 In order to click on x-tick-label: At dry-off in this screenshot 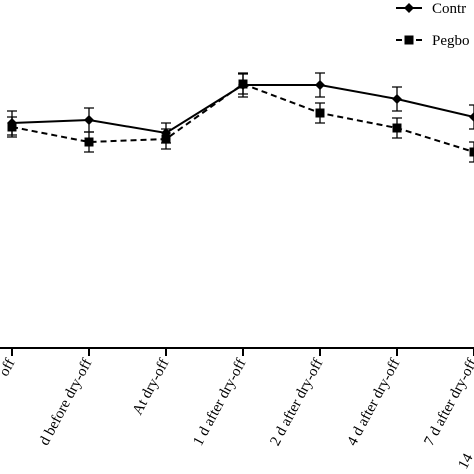, I will do `click(151, 386)`.